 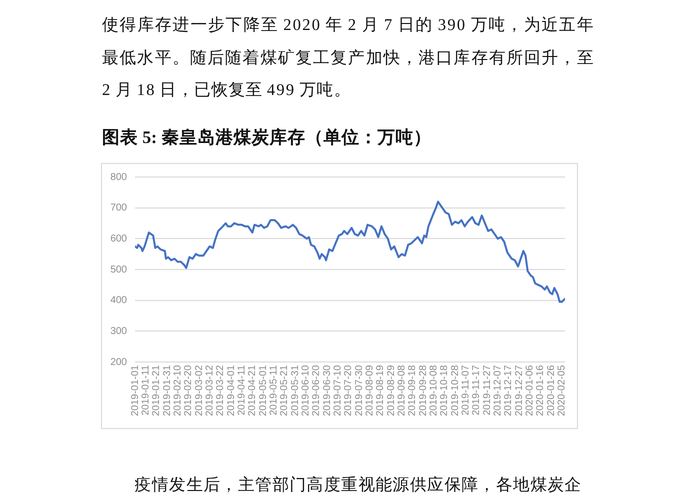 I want to click on x-tick-label: 2019-05-01, so click(x=263, y=390).